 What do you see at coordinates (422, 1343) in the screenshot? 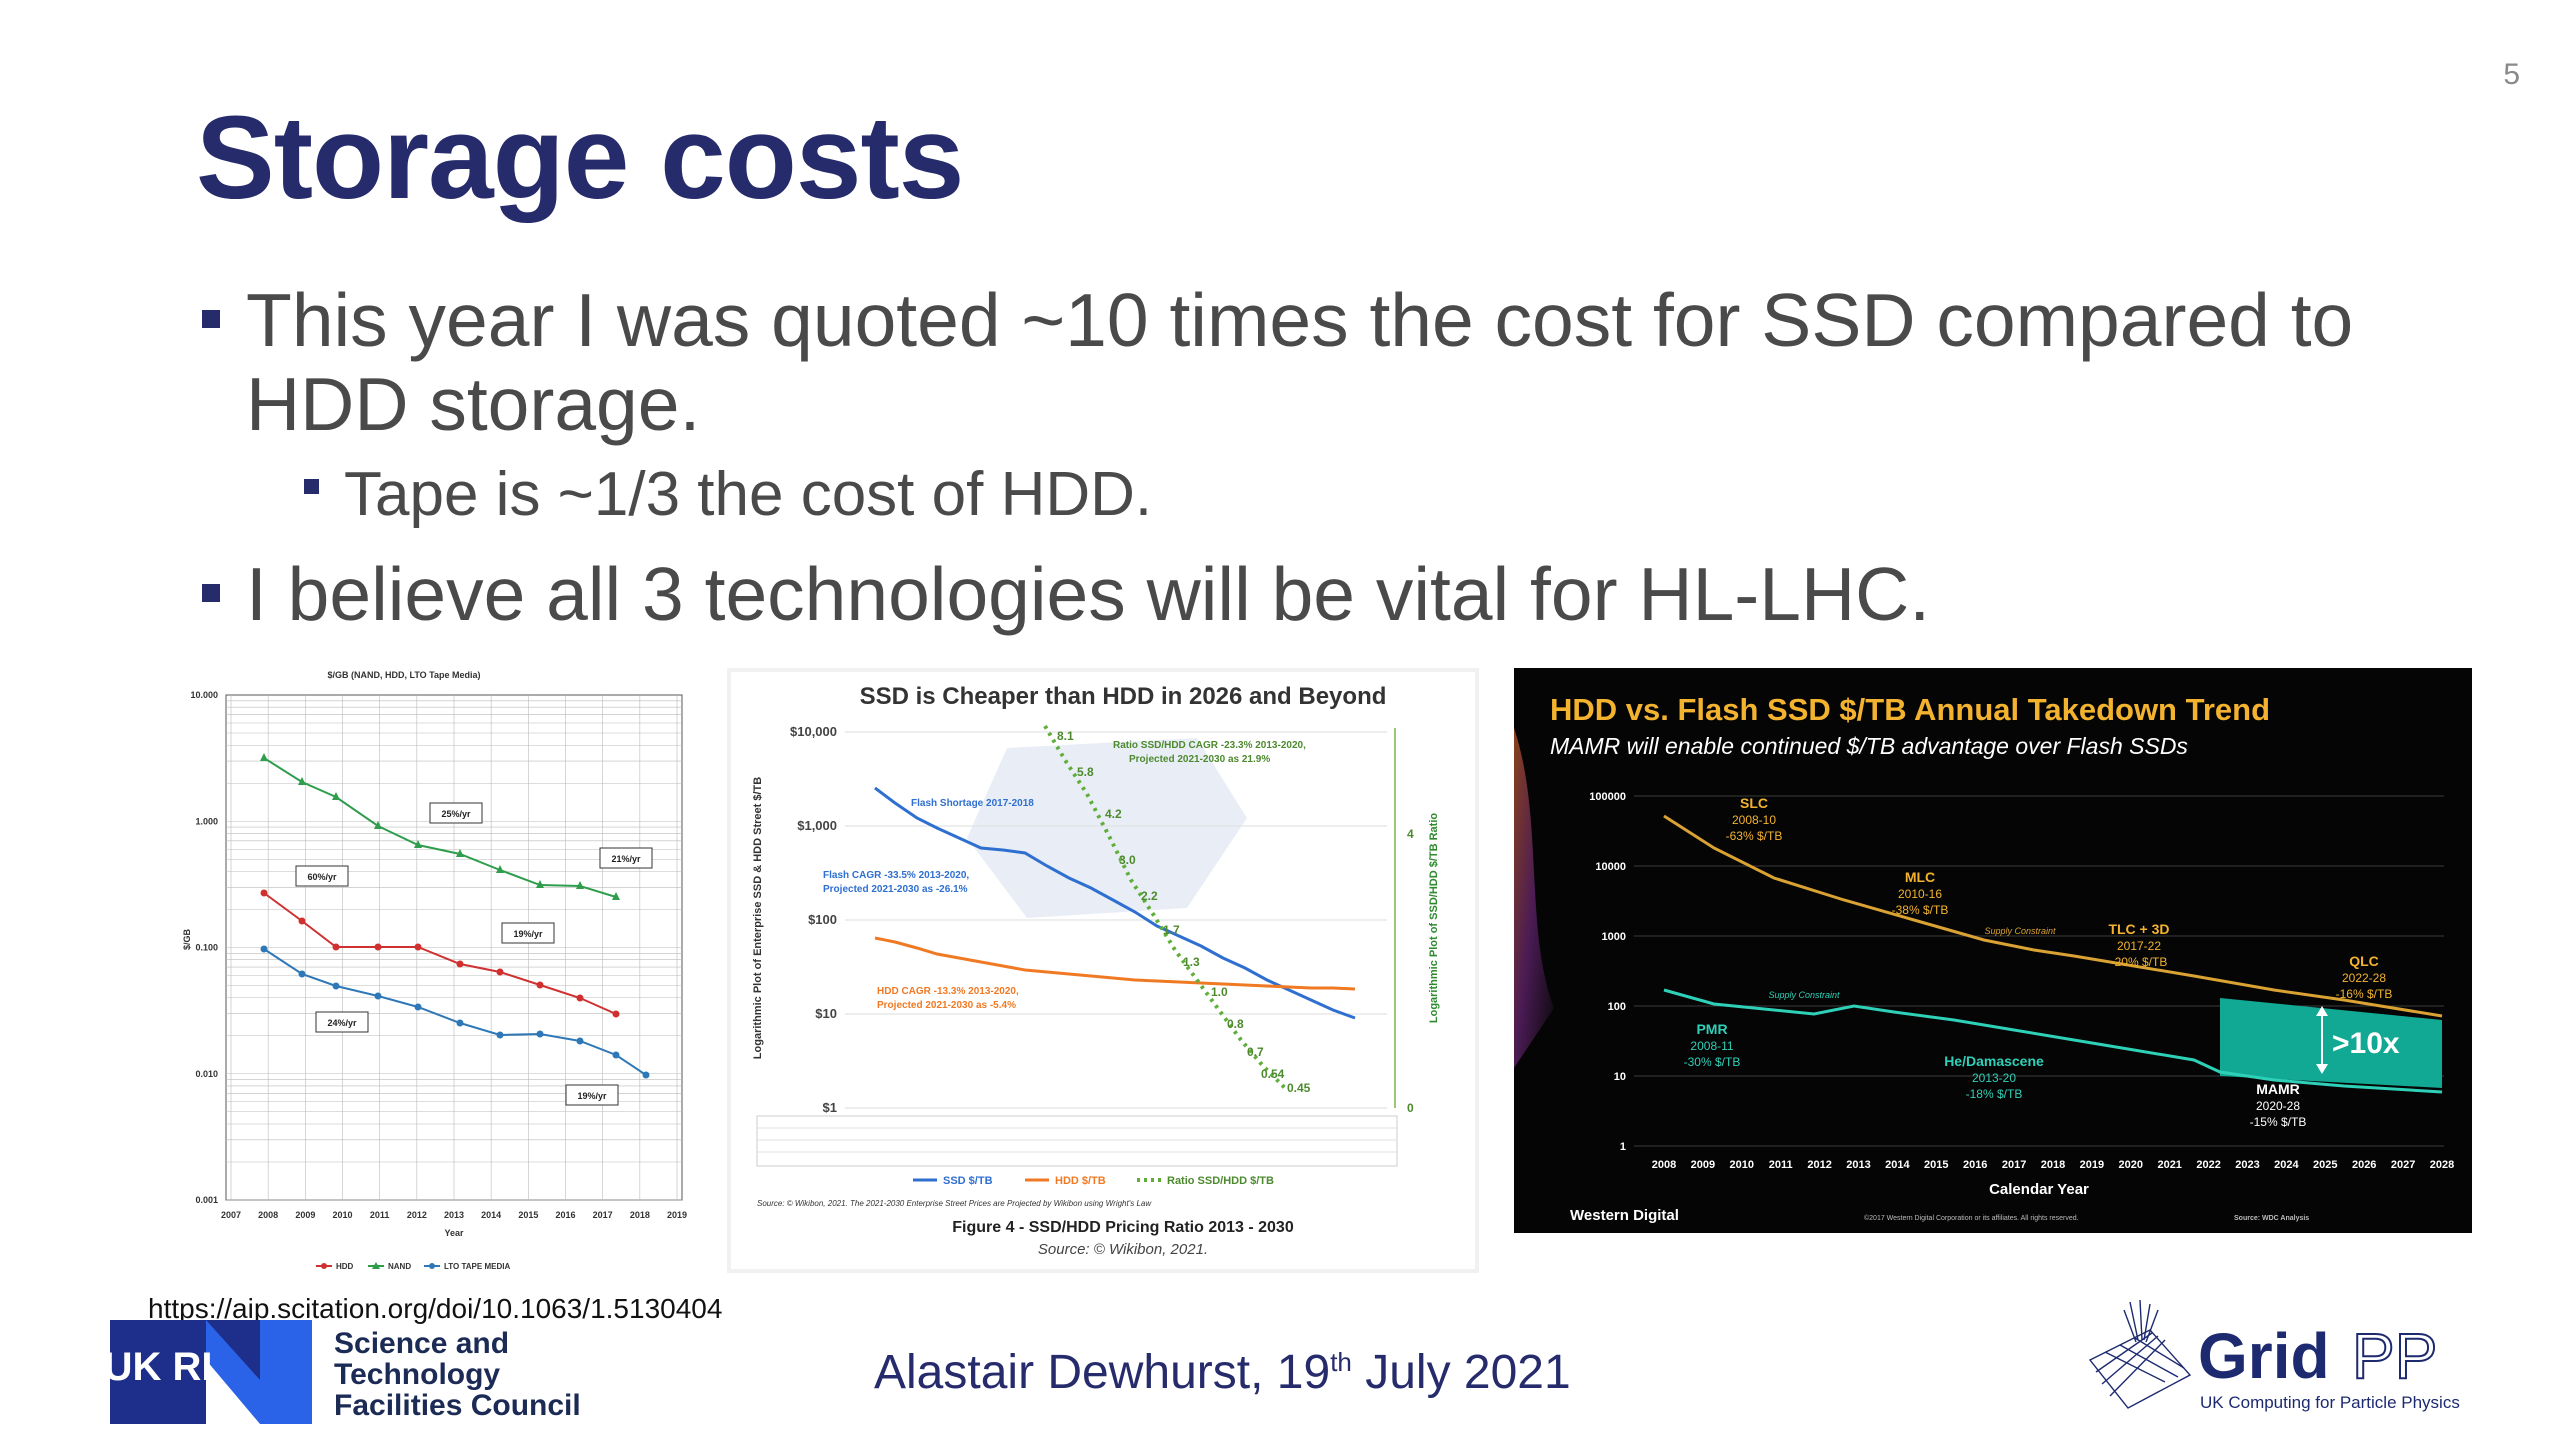
I see `stfc-line-1: Science and` at bounding box center [422, 1343].